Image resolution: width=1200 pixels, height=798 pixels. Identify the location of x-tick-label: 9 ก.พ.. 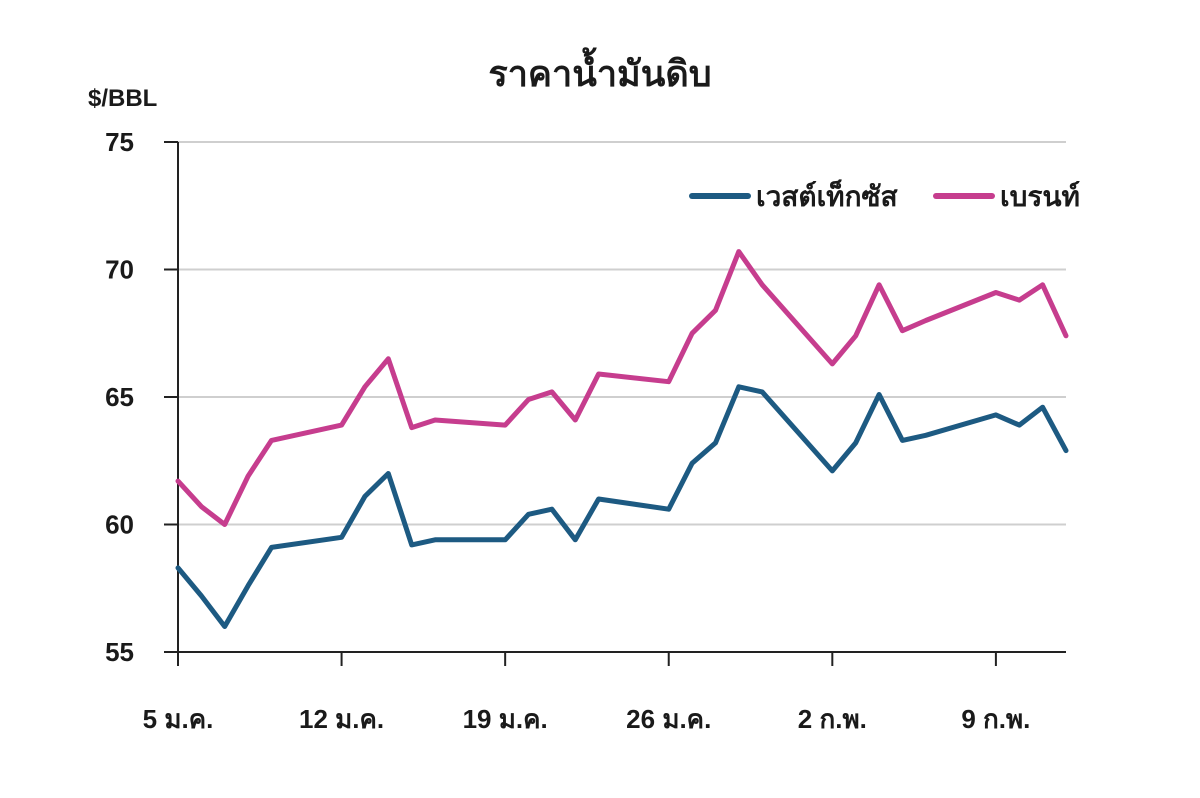
(995, 719).